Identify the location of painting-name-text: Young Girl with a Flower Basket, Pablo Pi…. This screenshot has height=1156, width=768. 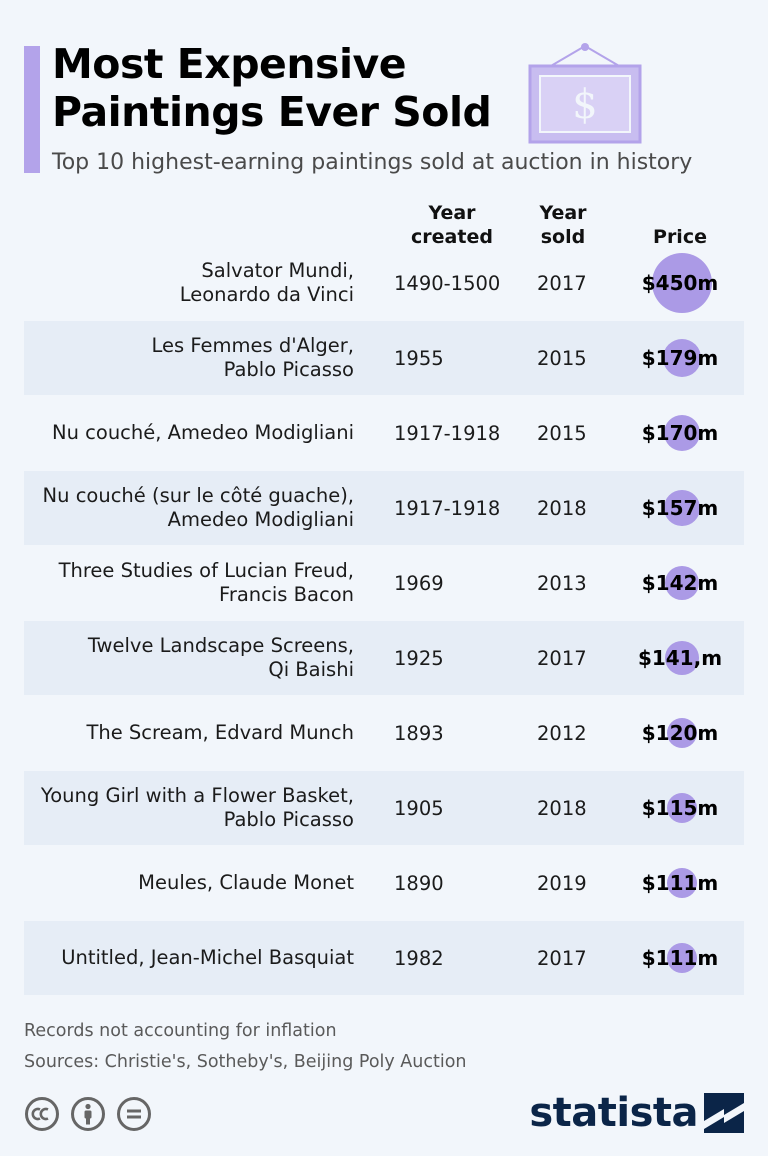
(197, 808).